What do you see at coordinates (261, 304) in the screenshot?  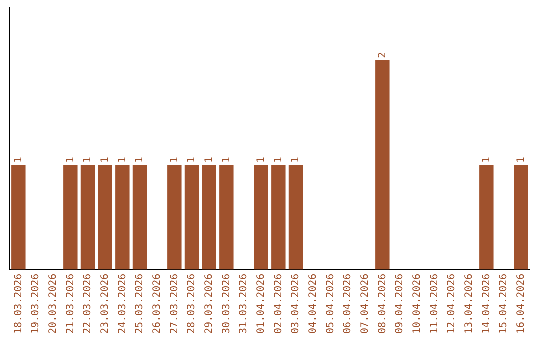 I see `x-tick-label: 01.04.2026` at bounding box center [261, 304].